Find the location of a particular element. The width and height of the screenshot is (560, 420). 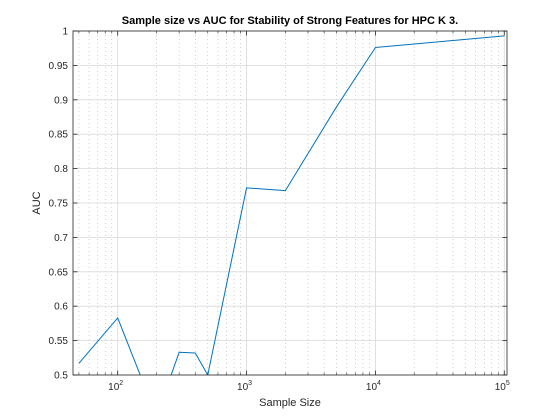

x-tick-label: 10³ is located at coordinates (244, 386).